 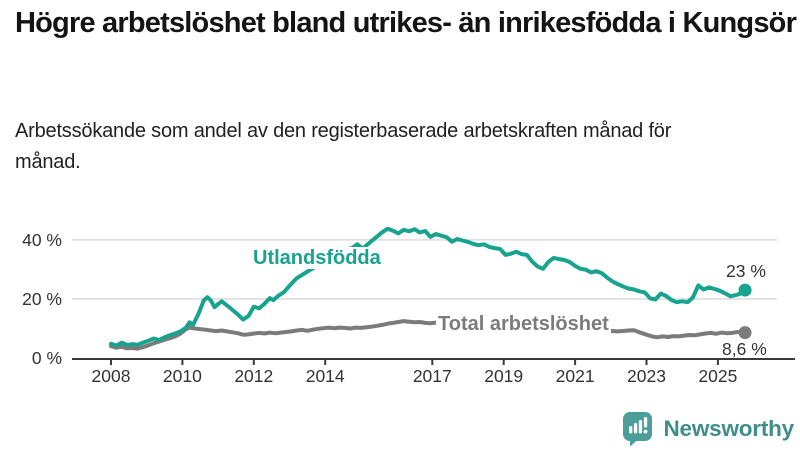 What do you see at coordinates (728, 428) in the screenshot?
I see `logo-text: Newsworthy` at bounding box center [728, 428].